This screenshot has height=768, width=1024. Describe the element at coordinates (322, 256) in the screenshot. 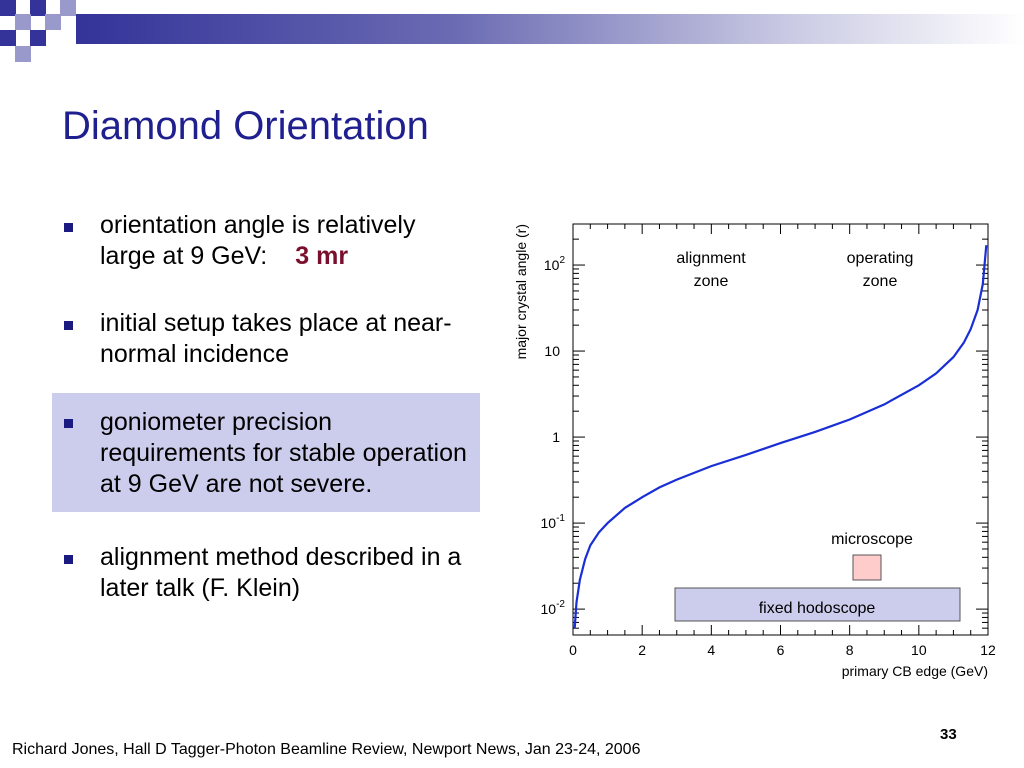

I see `bullet-accent-value: 3 mr` at that location.